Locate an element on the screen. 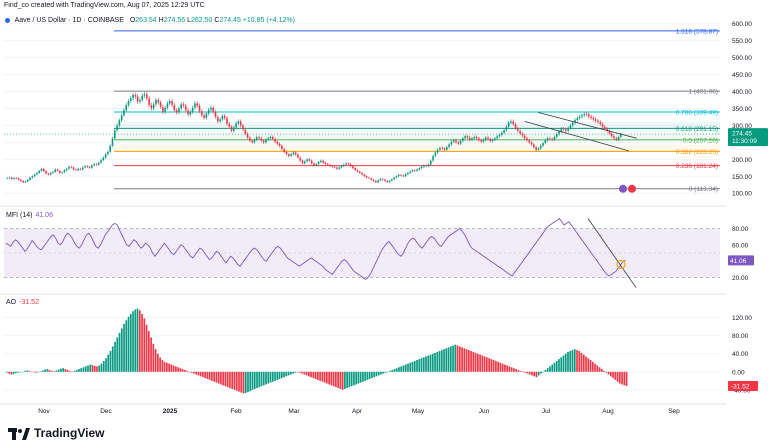 This screenshot has height=446, width=768. last-price-tag is located at coordinates (748, 137).